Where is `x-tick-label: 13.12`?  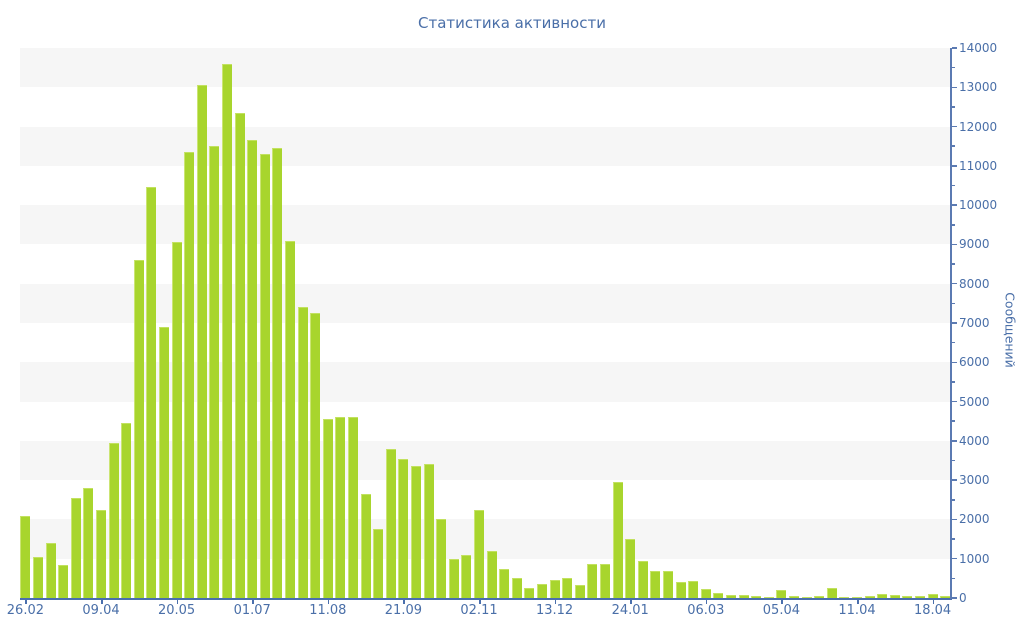
x-tick-label: 13.12 is located at coordinates (554, 610).